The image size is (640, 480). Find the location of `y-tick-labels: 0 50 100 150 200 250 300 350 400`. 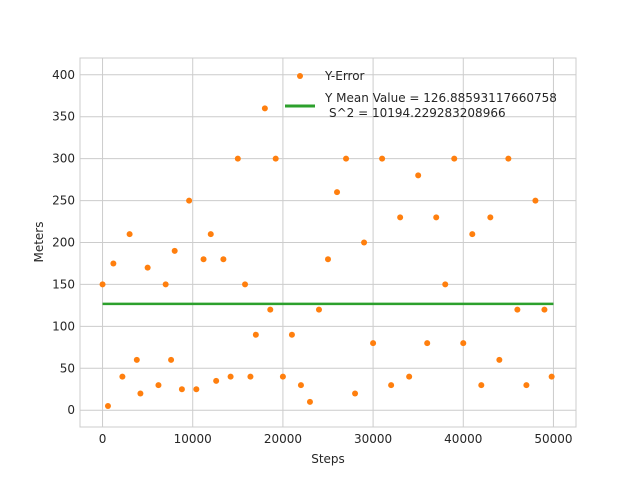

y-tick-labels: 0 50 100 150 200 250 300 350 400 is located at coordinates (63, 242).